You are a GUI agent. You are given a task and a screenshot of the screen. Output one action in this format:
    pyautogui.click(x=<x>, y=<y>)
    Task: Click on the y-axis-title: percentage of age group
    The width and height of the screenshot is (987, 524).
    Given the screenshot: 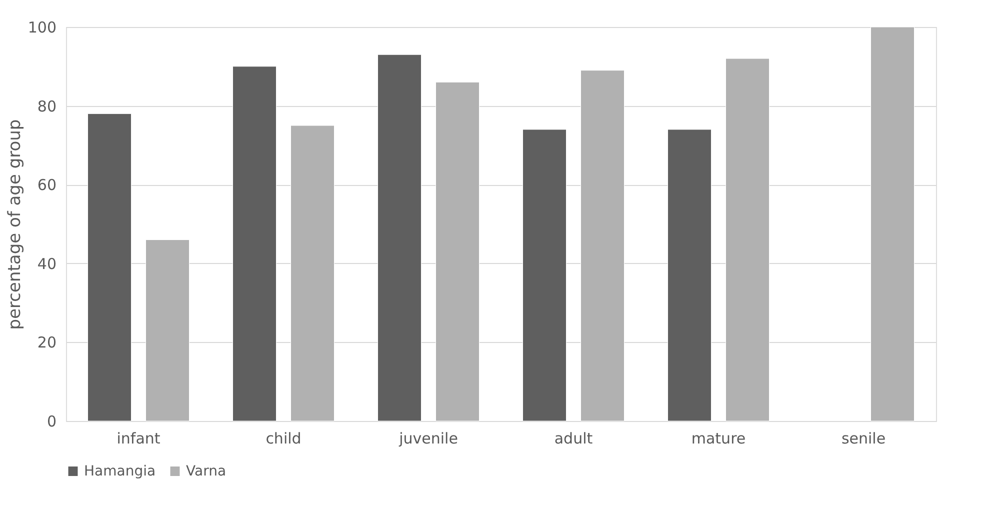 What is the action you would take?
    pyautogui.click(x=14, y=224)
    